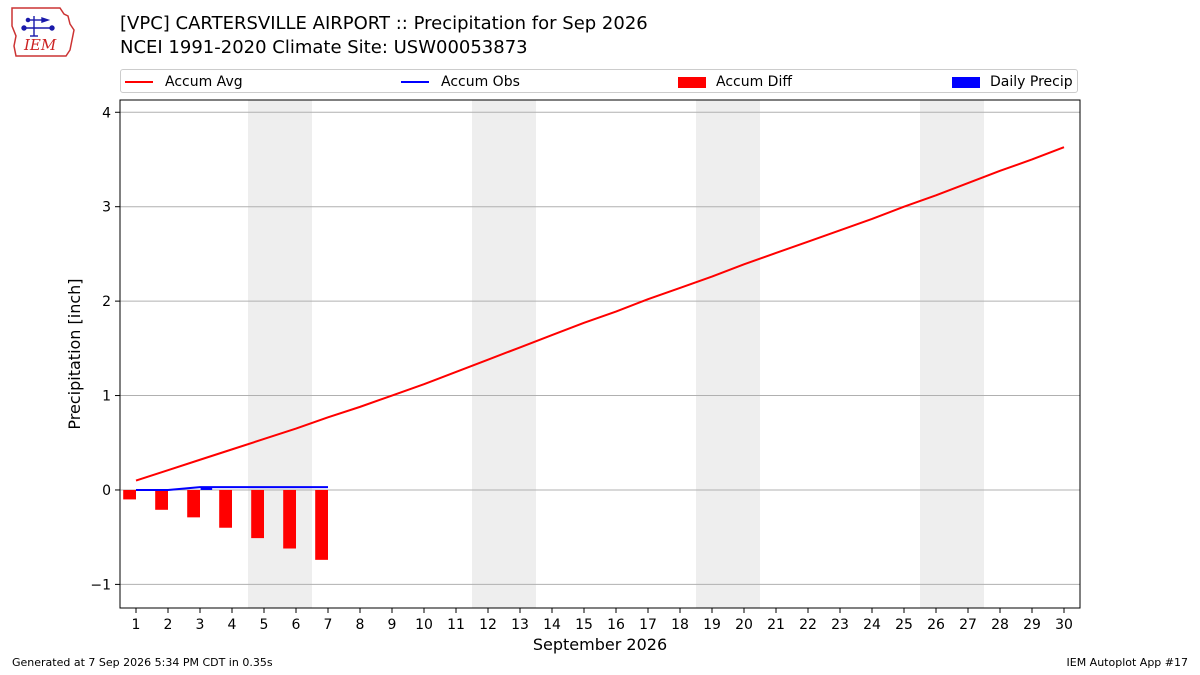 Image resolution: width=1200 pixels, height=675 pixels. I want to click on legend-item-accum-avg: Accum Avg, so click(184, 82).